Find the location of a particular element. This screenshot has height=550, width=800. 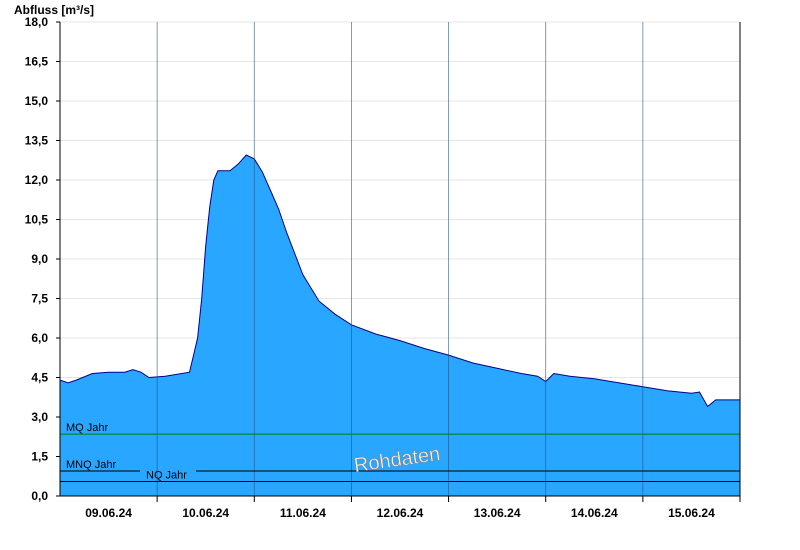

x-tick-label: 09.06.24 is located at coordinates (108, 513).